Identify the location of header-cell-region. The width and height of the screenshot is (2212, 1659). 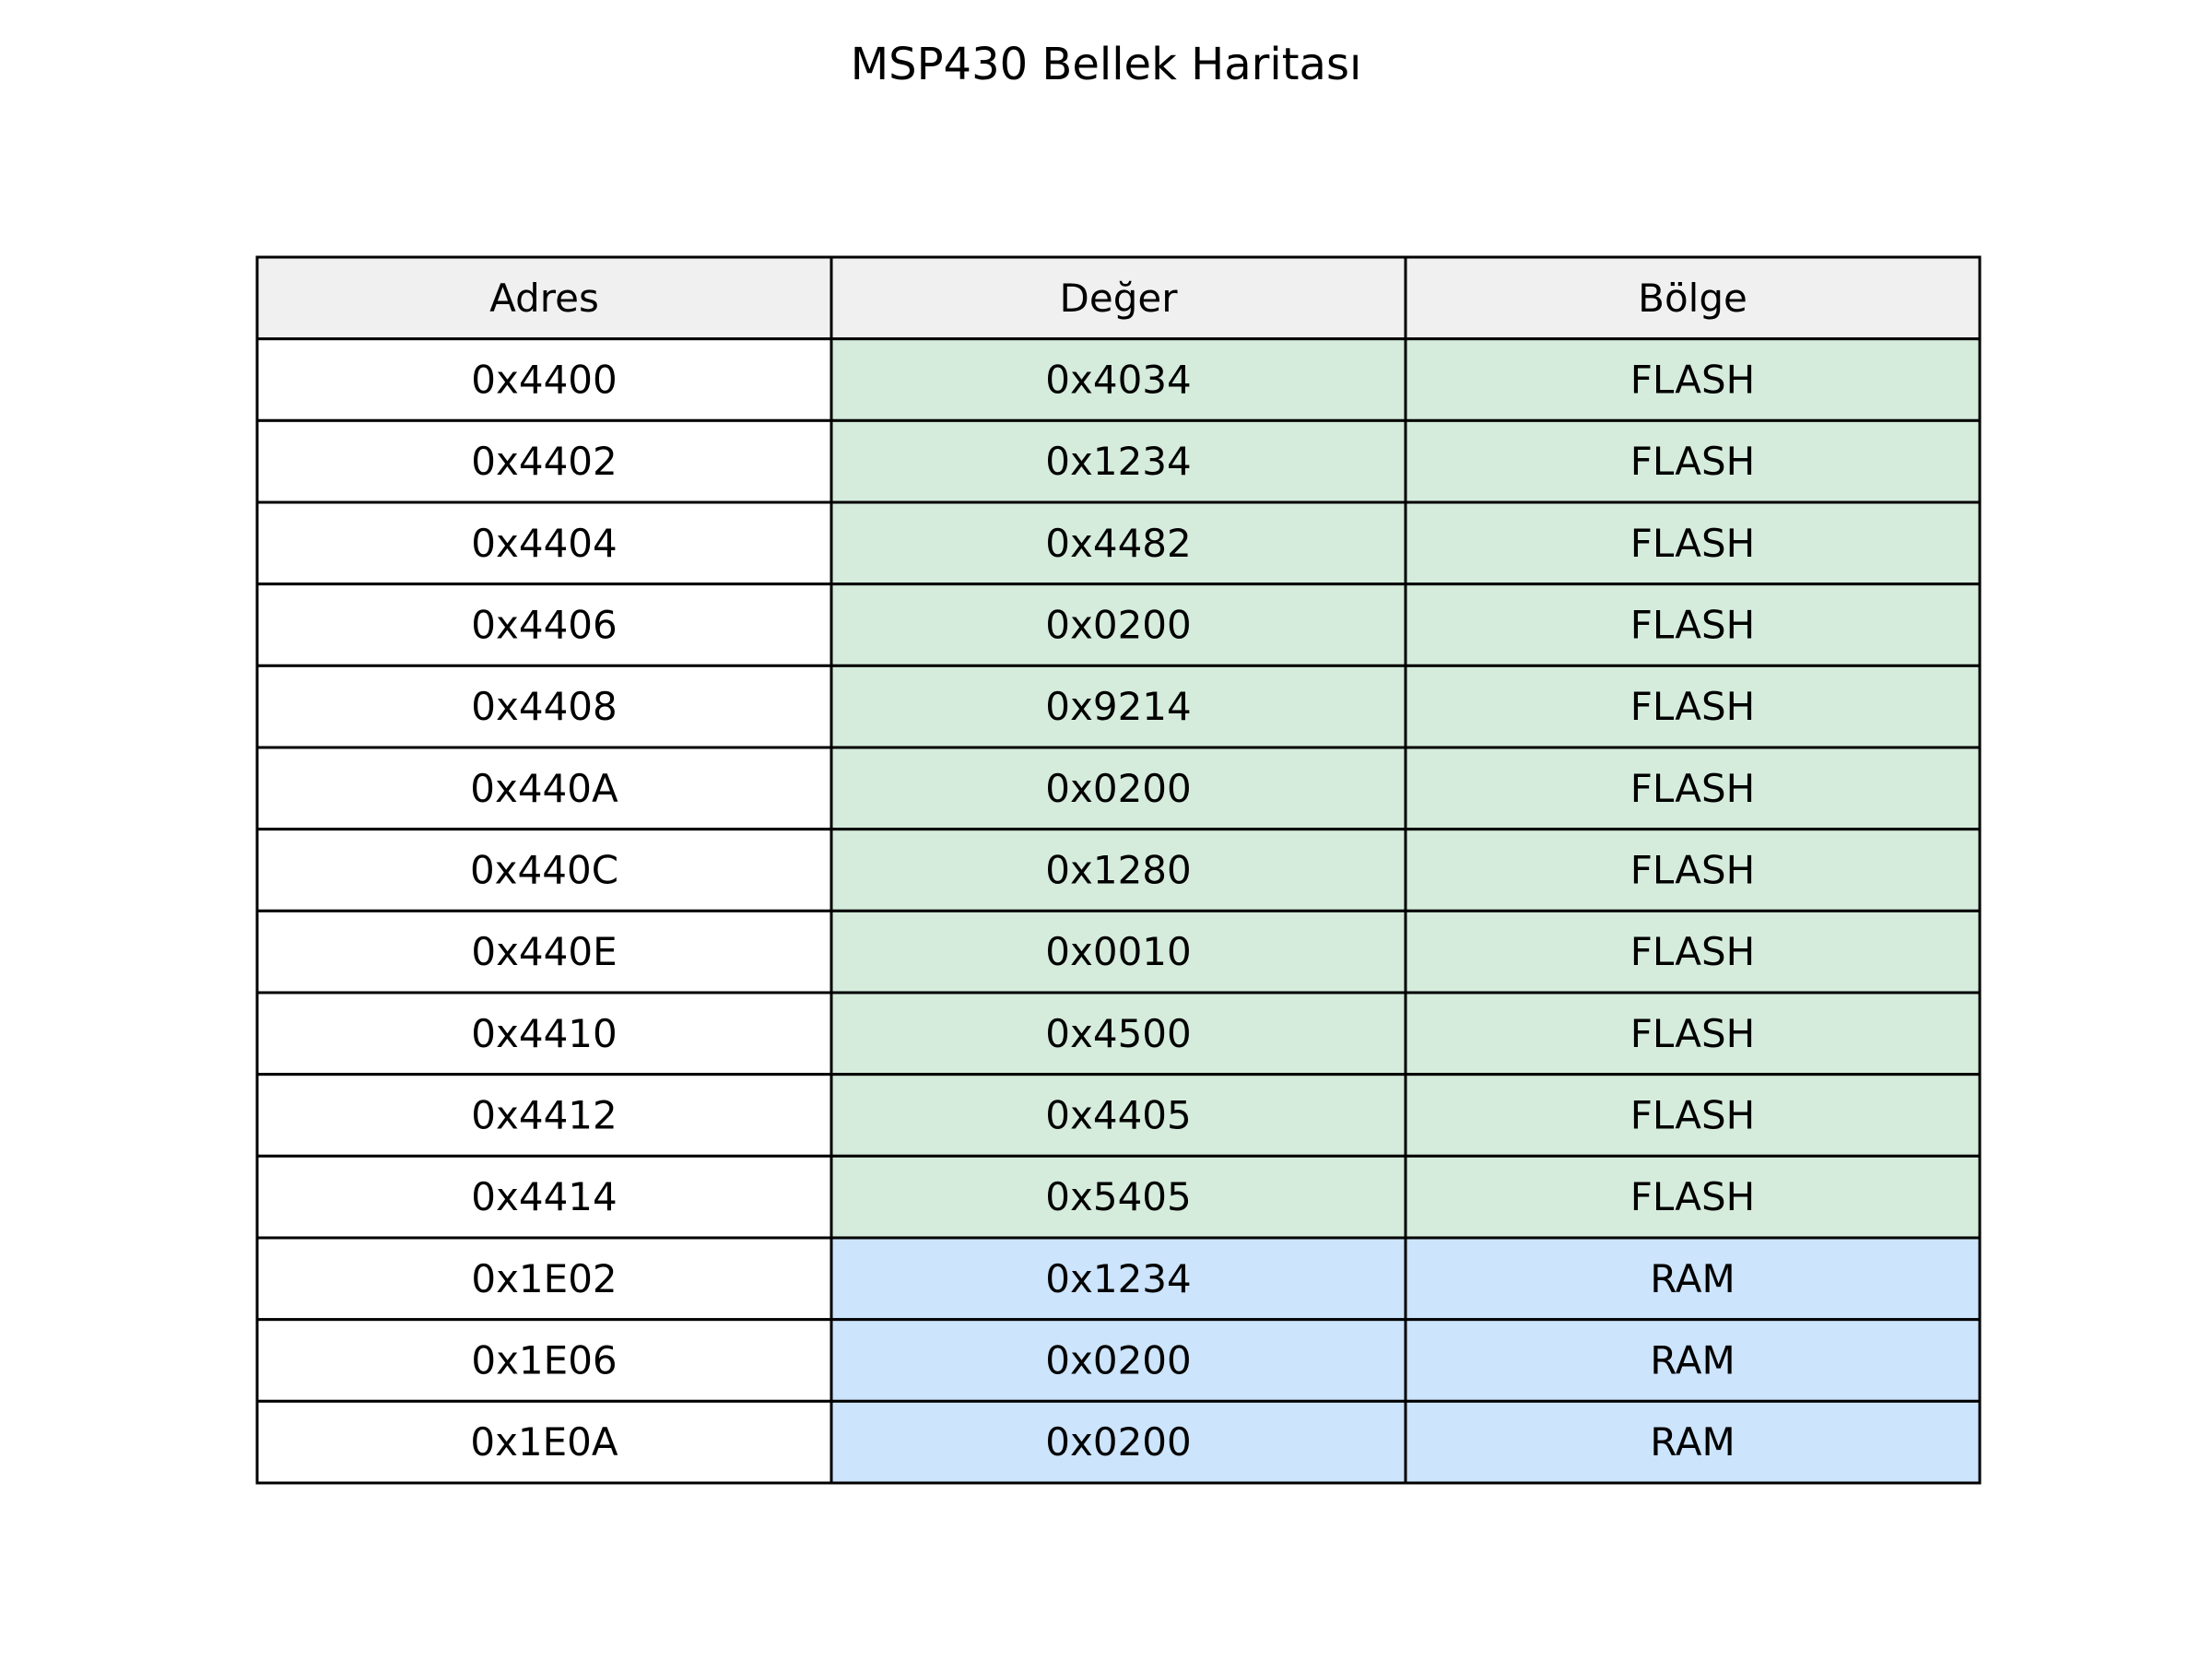
(1693, 298).